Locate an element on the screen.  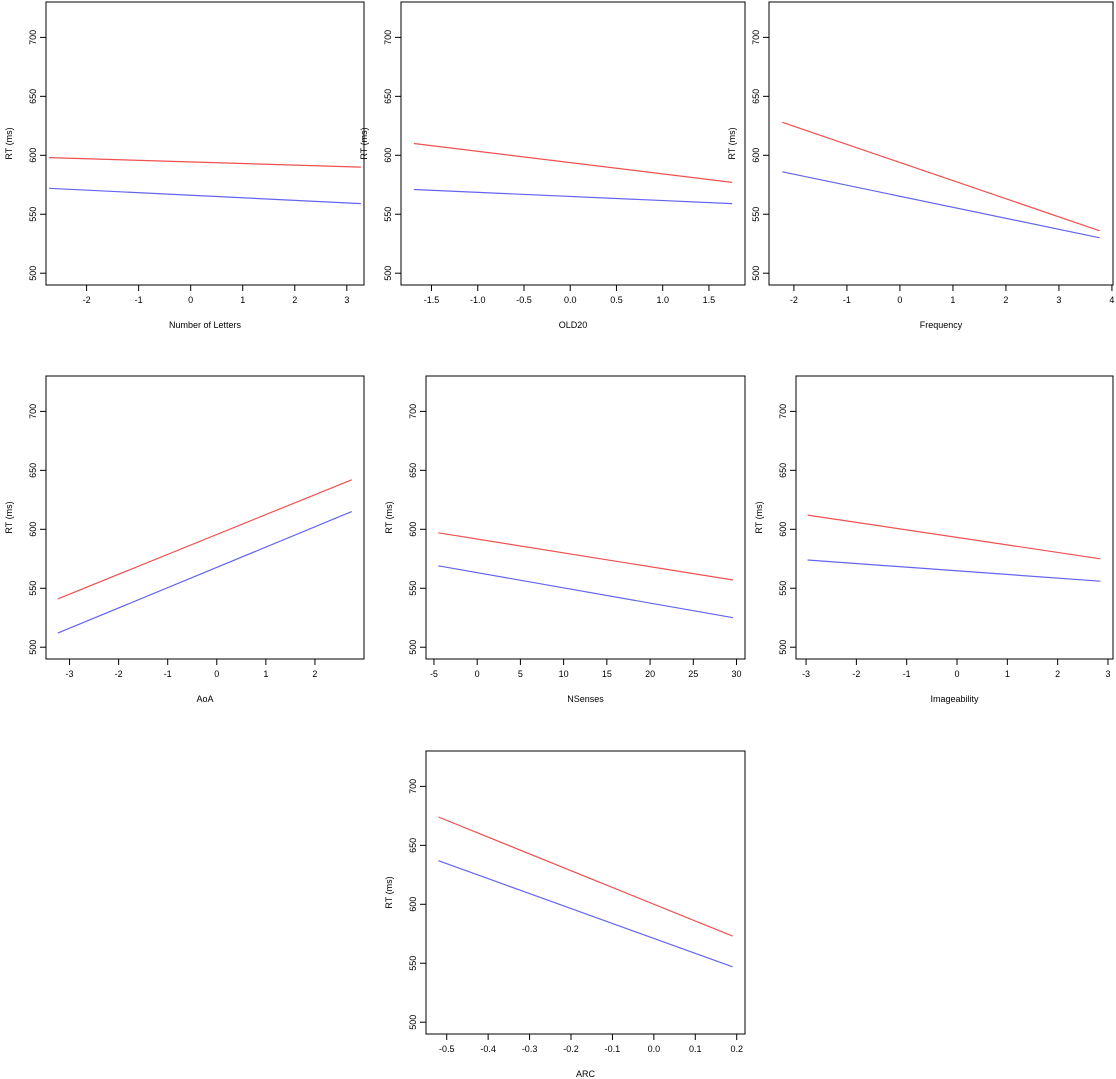
x-tick-label: 25 is located at coordinates (693, 674).